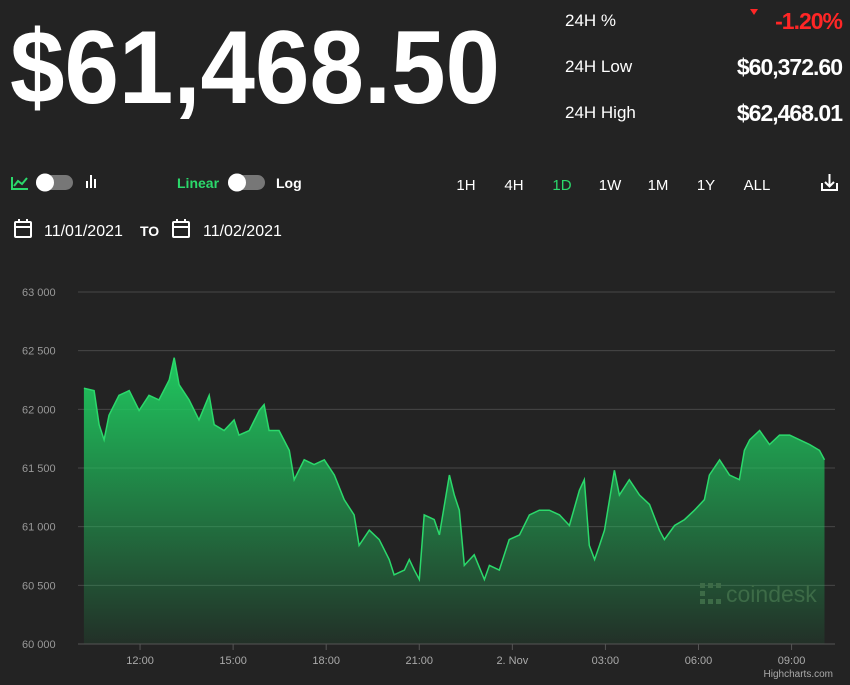 Image resolution: width=850 pixels, height=685 pixels. I want to click on down-triangle, so click(754, 12).